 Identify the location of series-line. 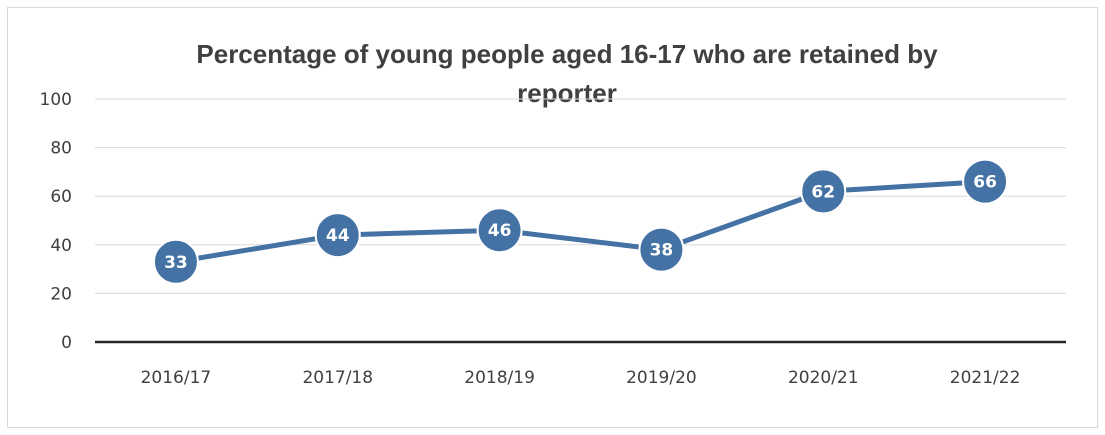
(580, 222).